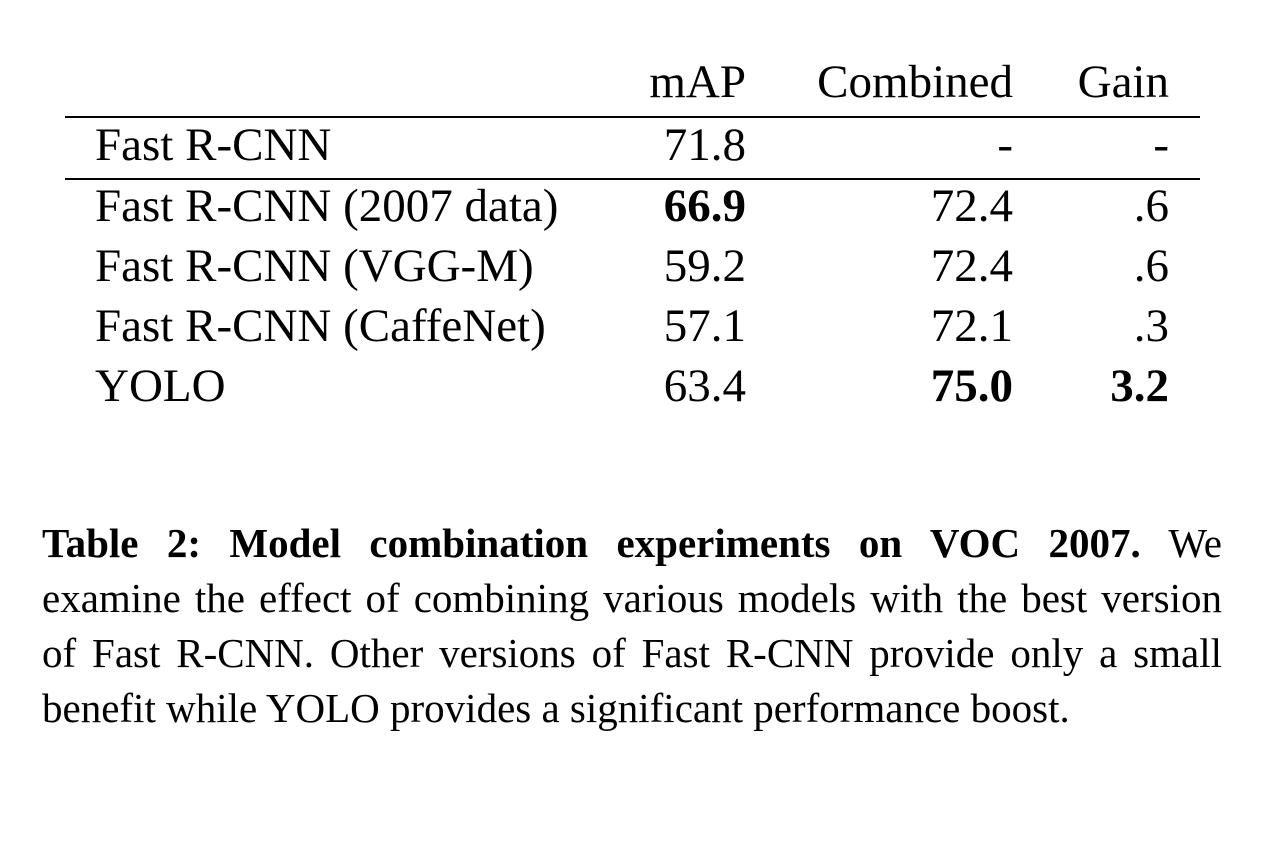  What do you see at coordinates (1151, 326) in the screenshot?
I see `table-row-gain: .3` at bounding box center [1151, 326].